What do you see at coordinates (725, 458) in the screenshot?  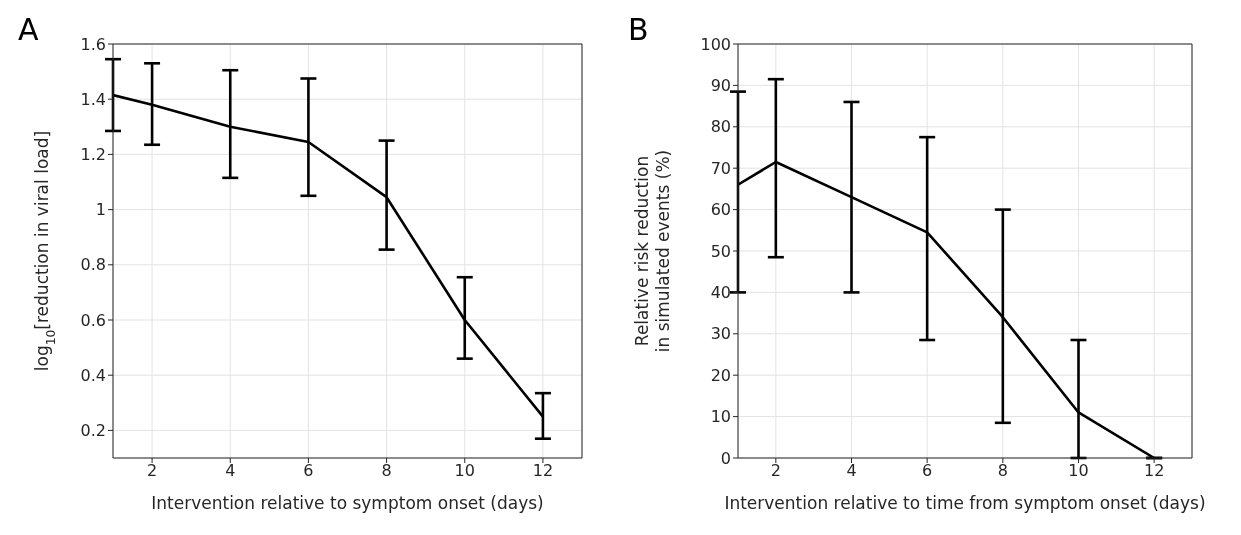 I see `y-tick-label: 0` at bounding box center [725, 458].